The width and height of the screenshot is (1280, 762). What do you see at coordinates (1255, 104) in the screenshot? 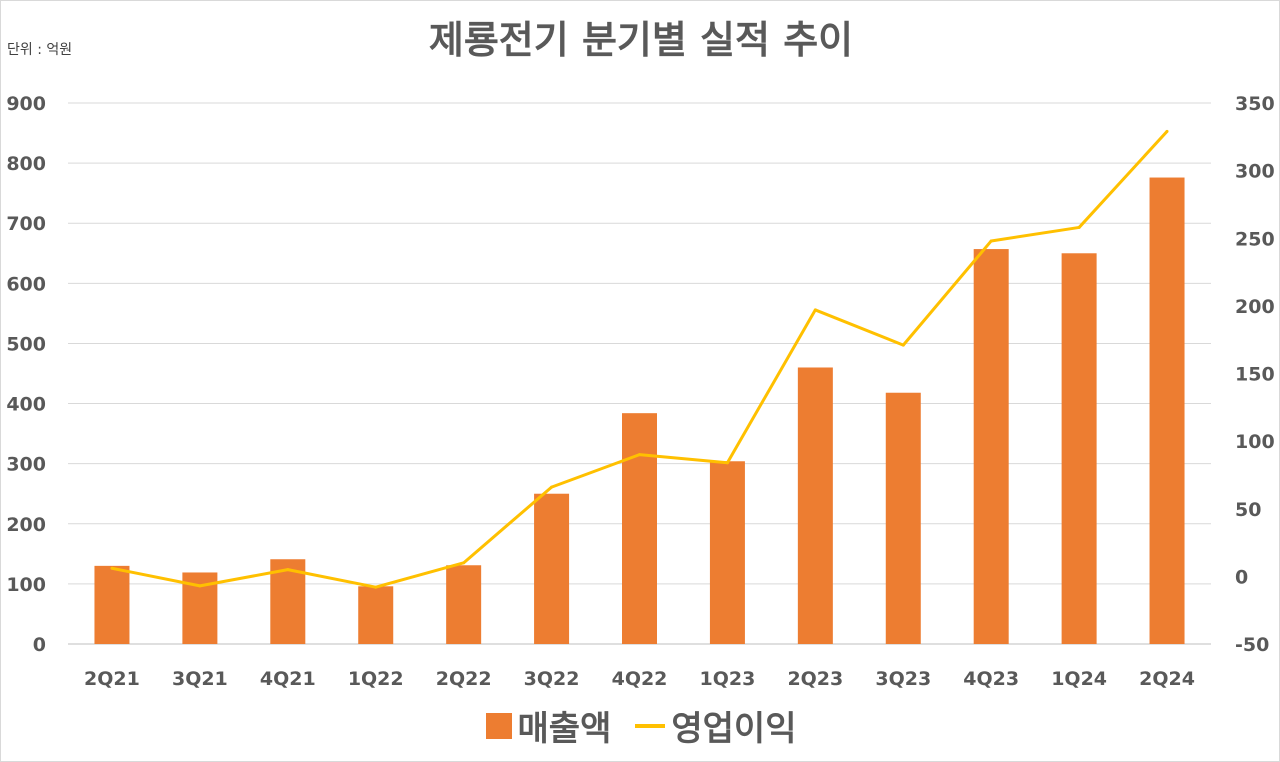
I see `y-right-tick-label: 350` at bounding box center [1255, 104].